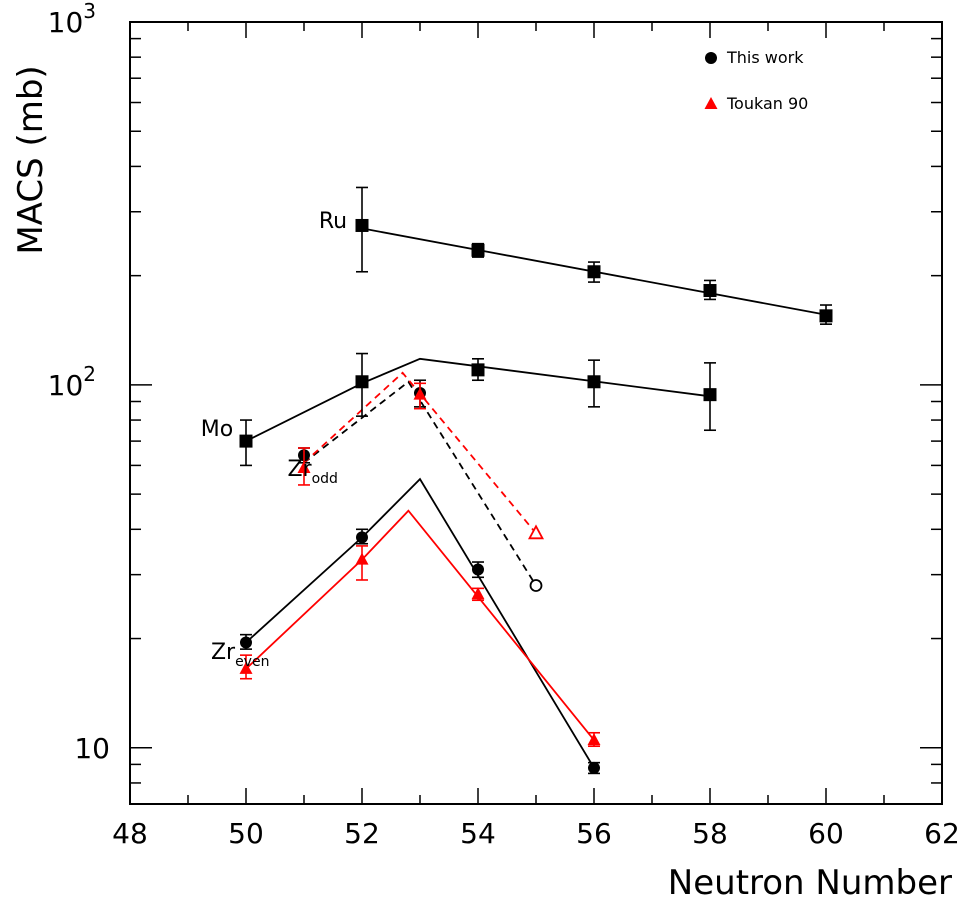  What do you see at coordinates (765, 57) in the screenshot?
I see `legend-label: This work` at bounding box center [765, 57].